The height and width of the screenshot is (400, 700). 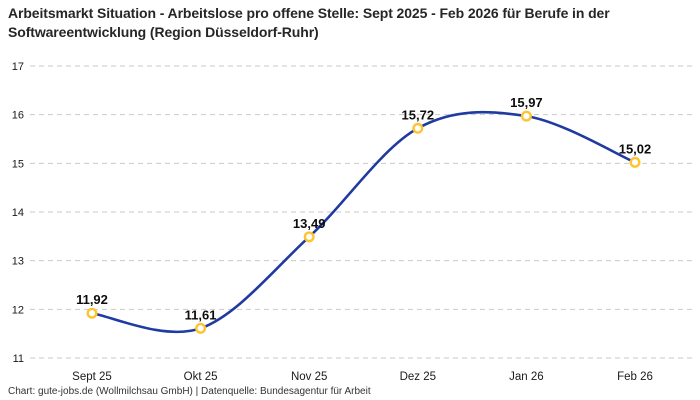 I want to click on y-tick-label: 14, so click(x=18, y=213).